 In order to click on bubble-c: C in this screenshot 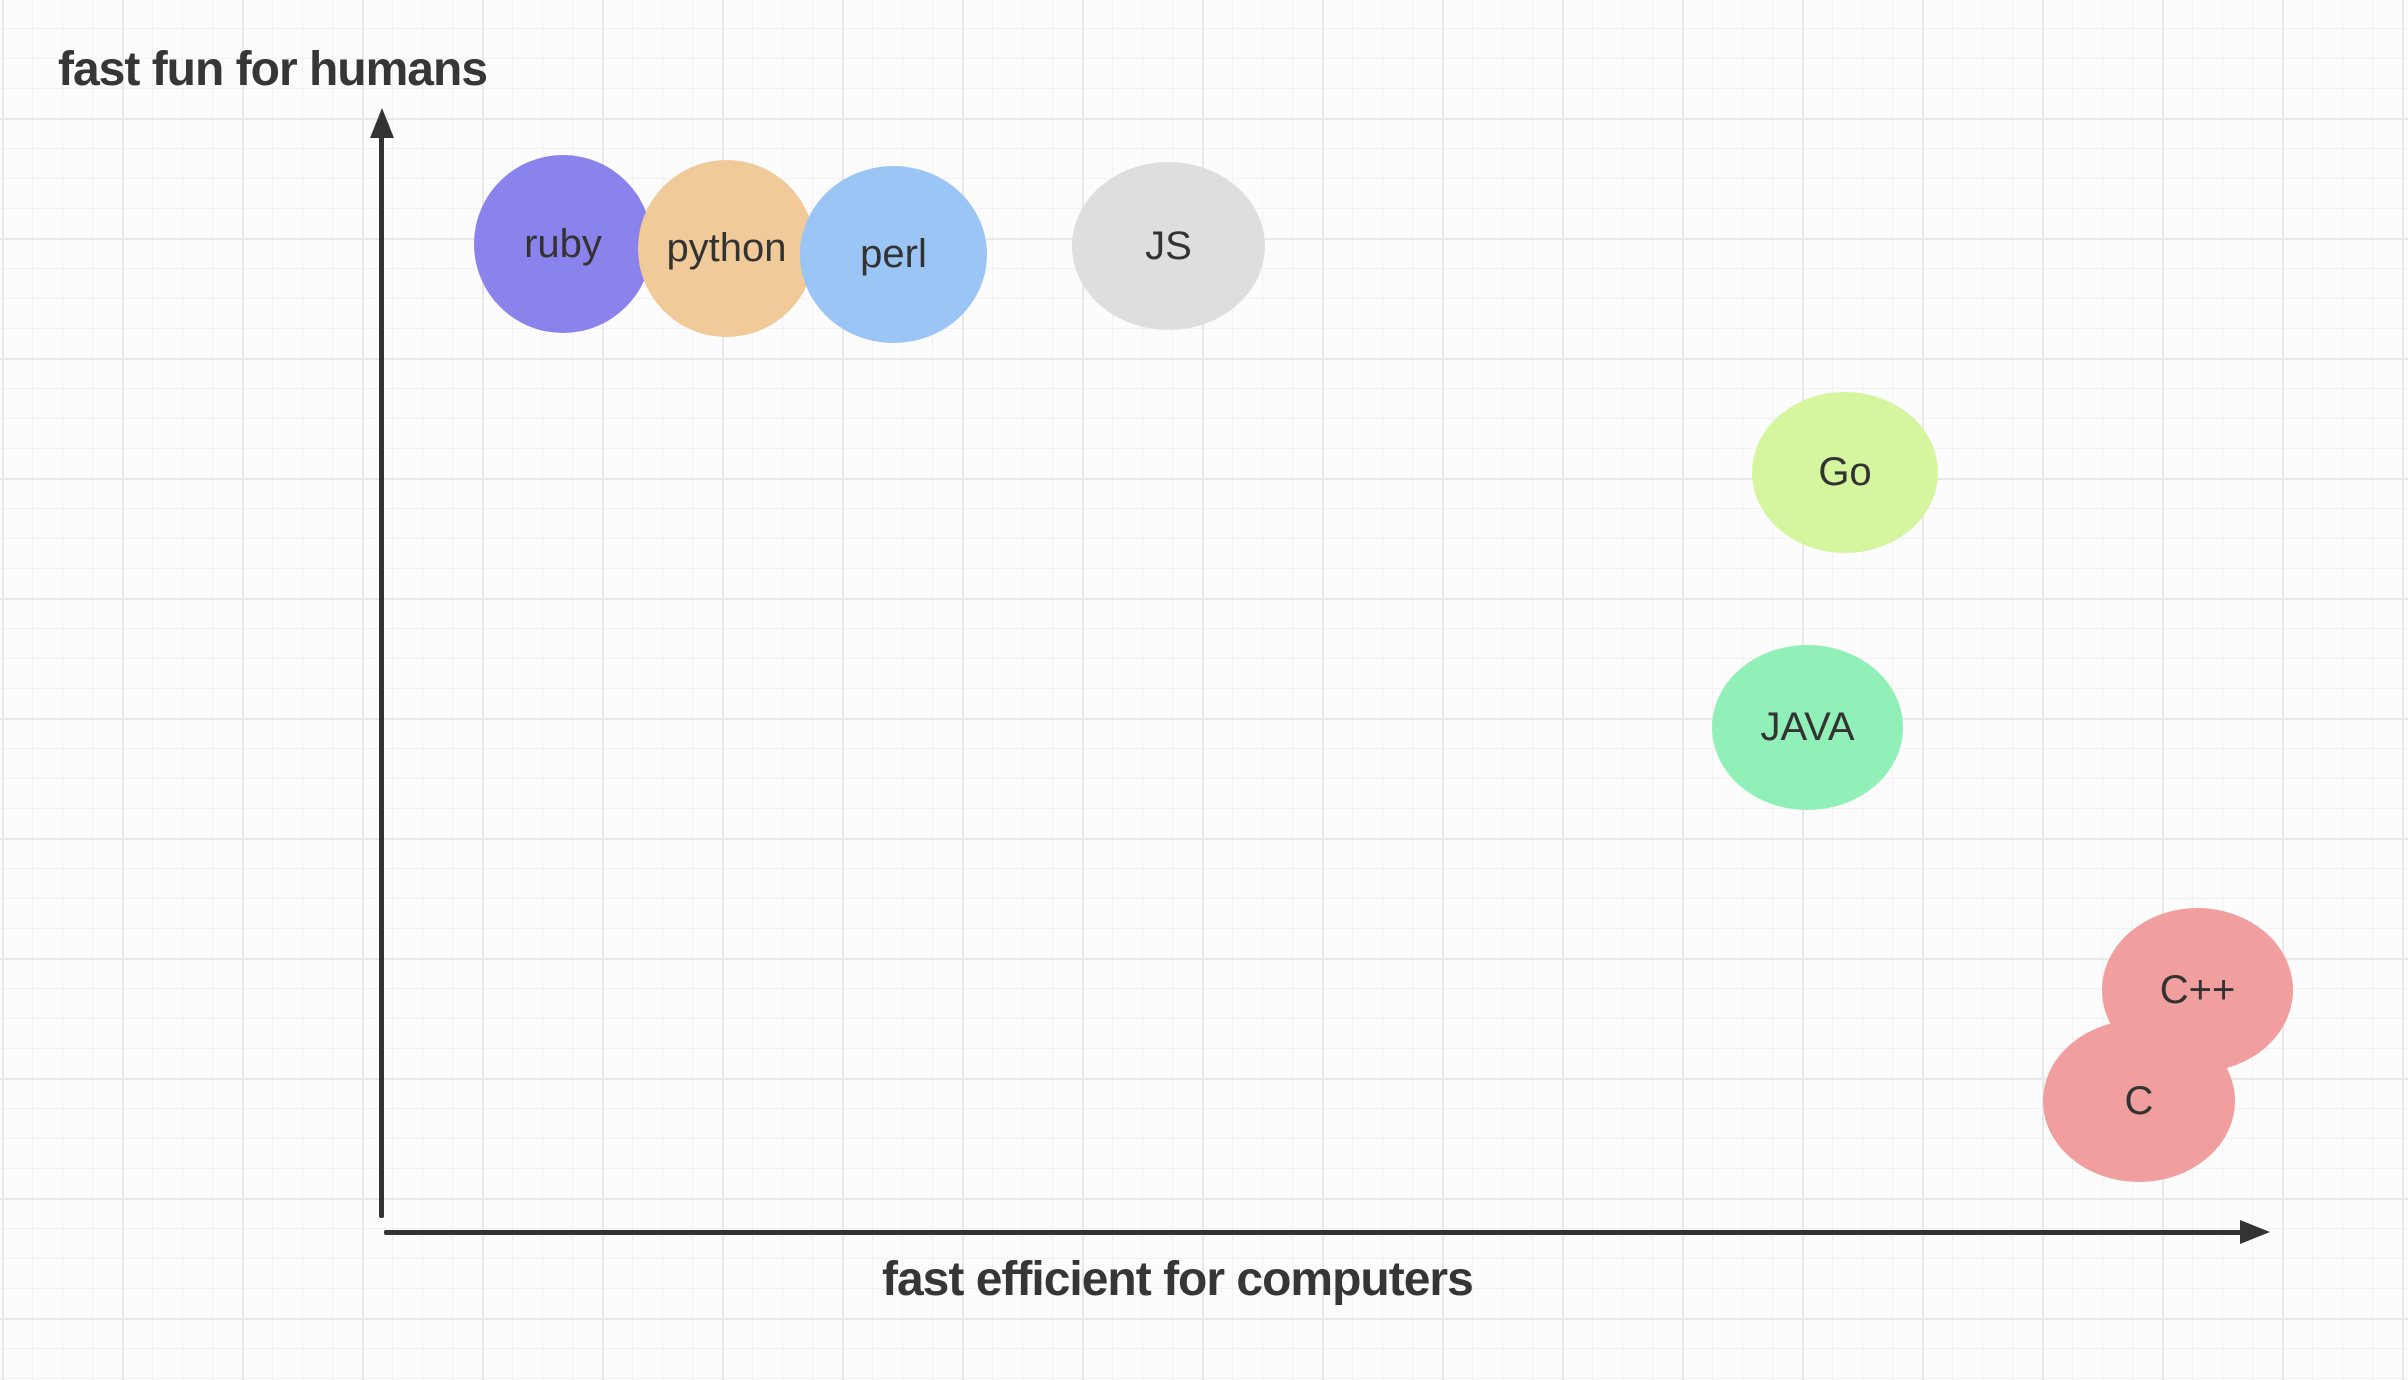, I will do `click(2139, 1101)`.